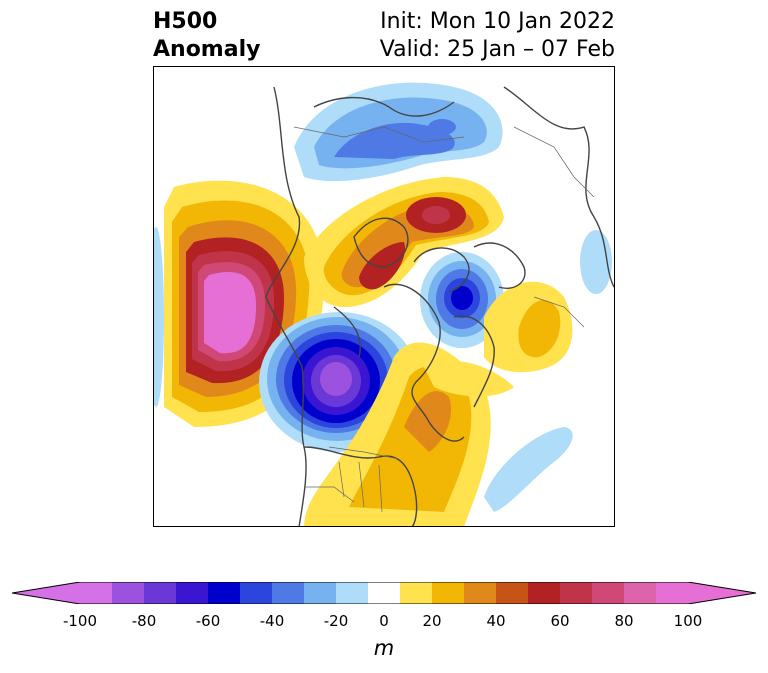  Describe the element at coordinates (722, 593) in the screenshot. I see `colorbar-extend-high` at that location.